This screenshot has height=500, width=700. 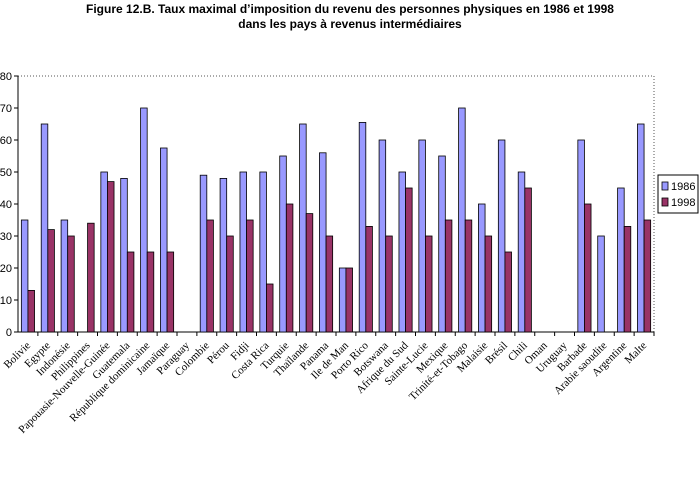 I want to click on category-label: Pérou, so click(x=218, y=352).